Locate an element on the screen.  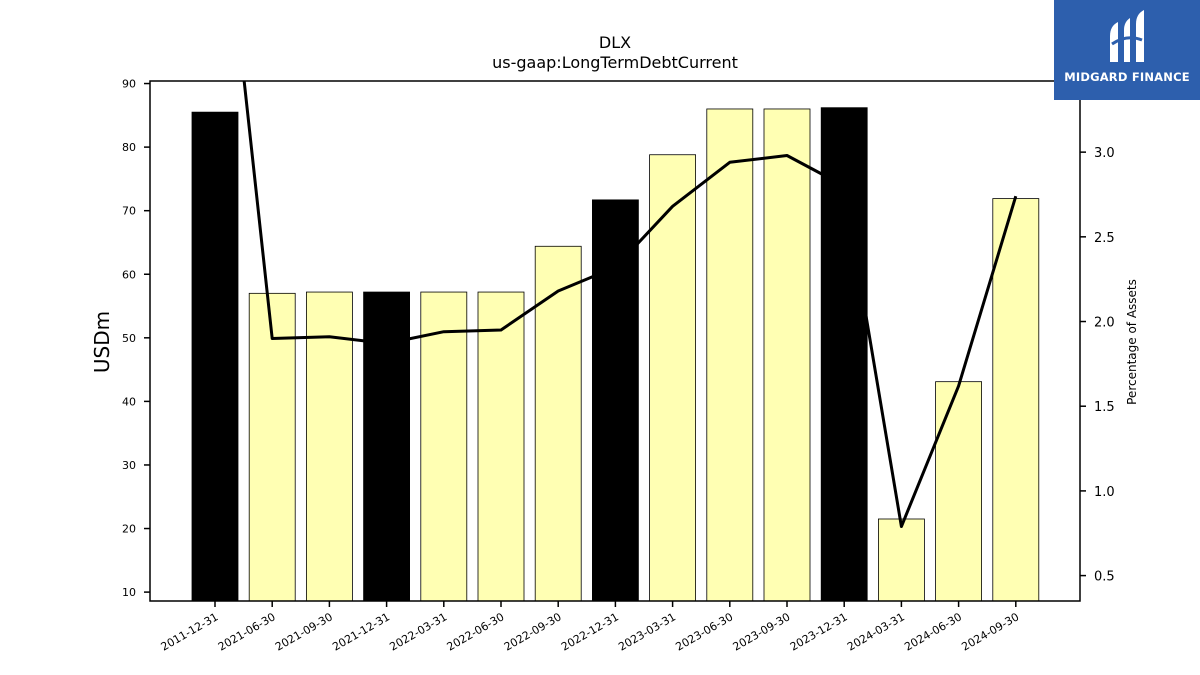
x-tick-label: 2022-03-31 is located at coordinates (418, 631).